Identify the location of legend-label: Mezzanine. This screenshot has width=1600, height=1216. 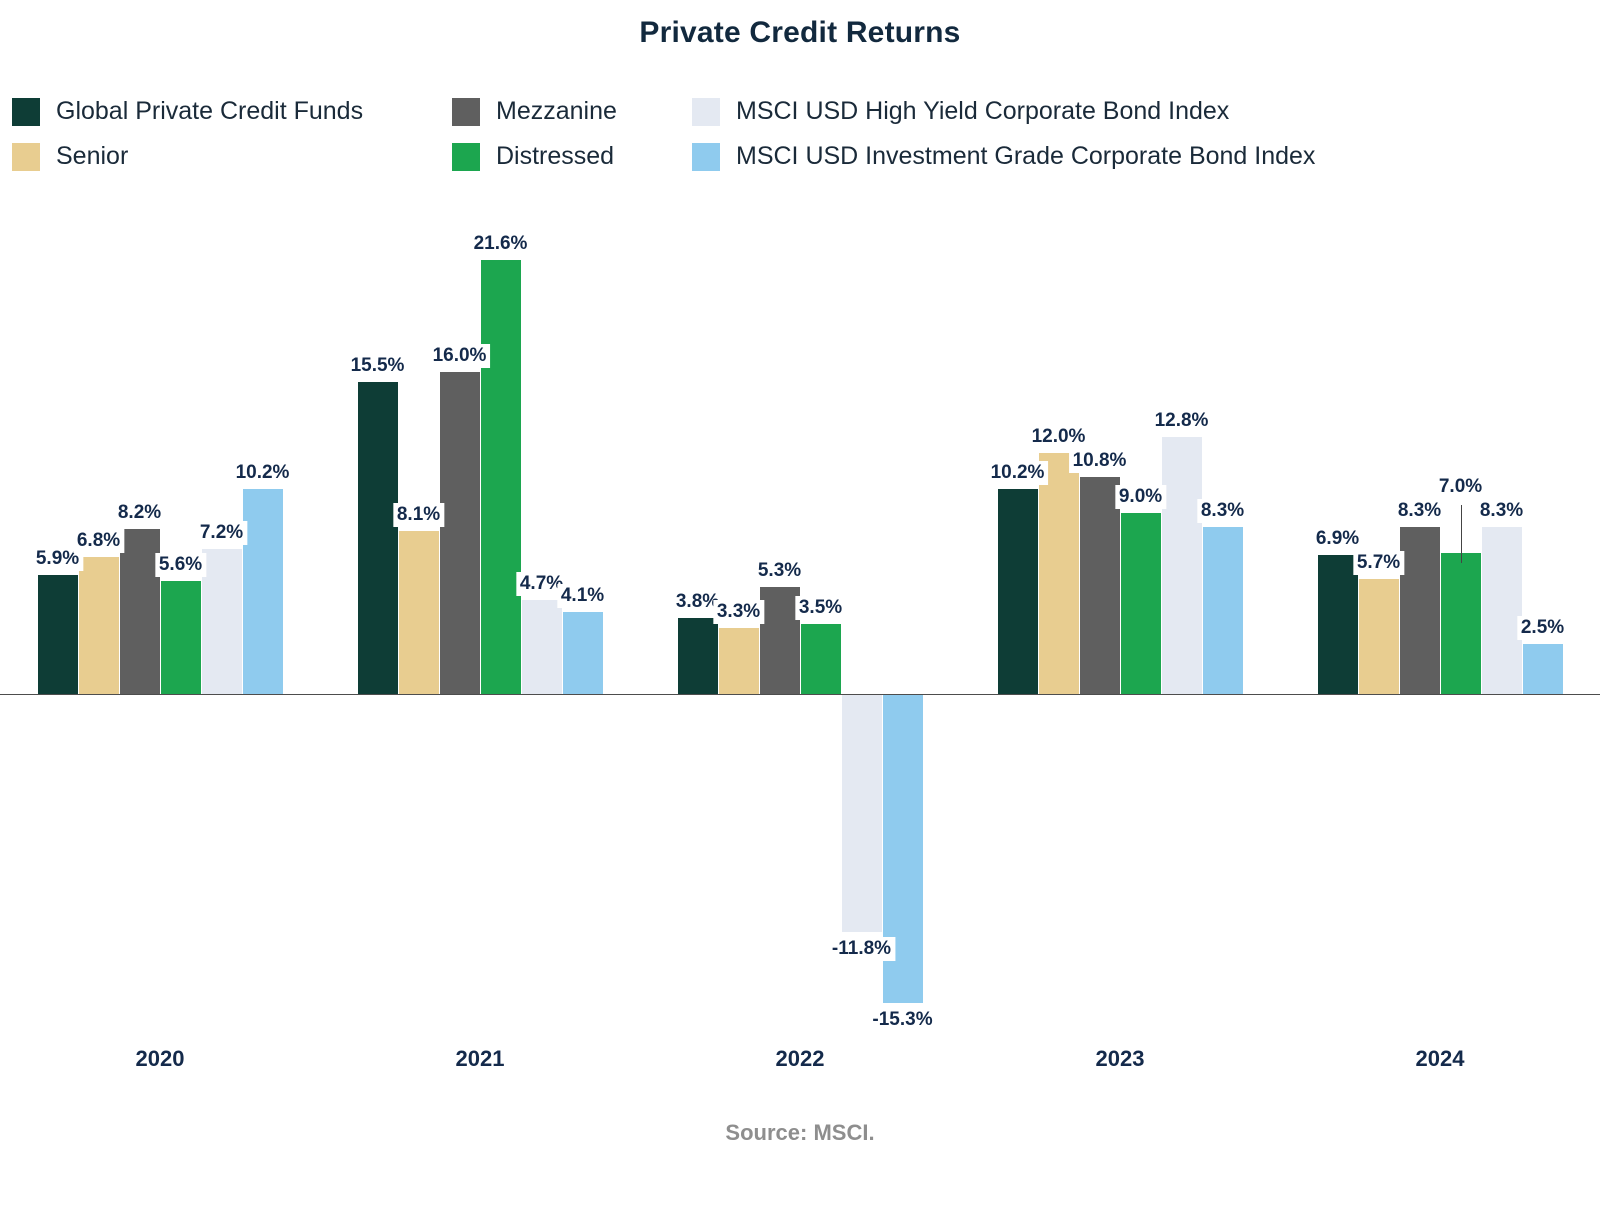
(556, 111).